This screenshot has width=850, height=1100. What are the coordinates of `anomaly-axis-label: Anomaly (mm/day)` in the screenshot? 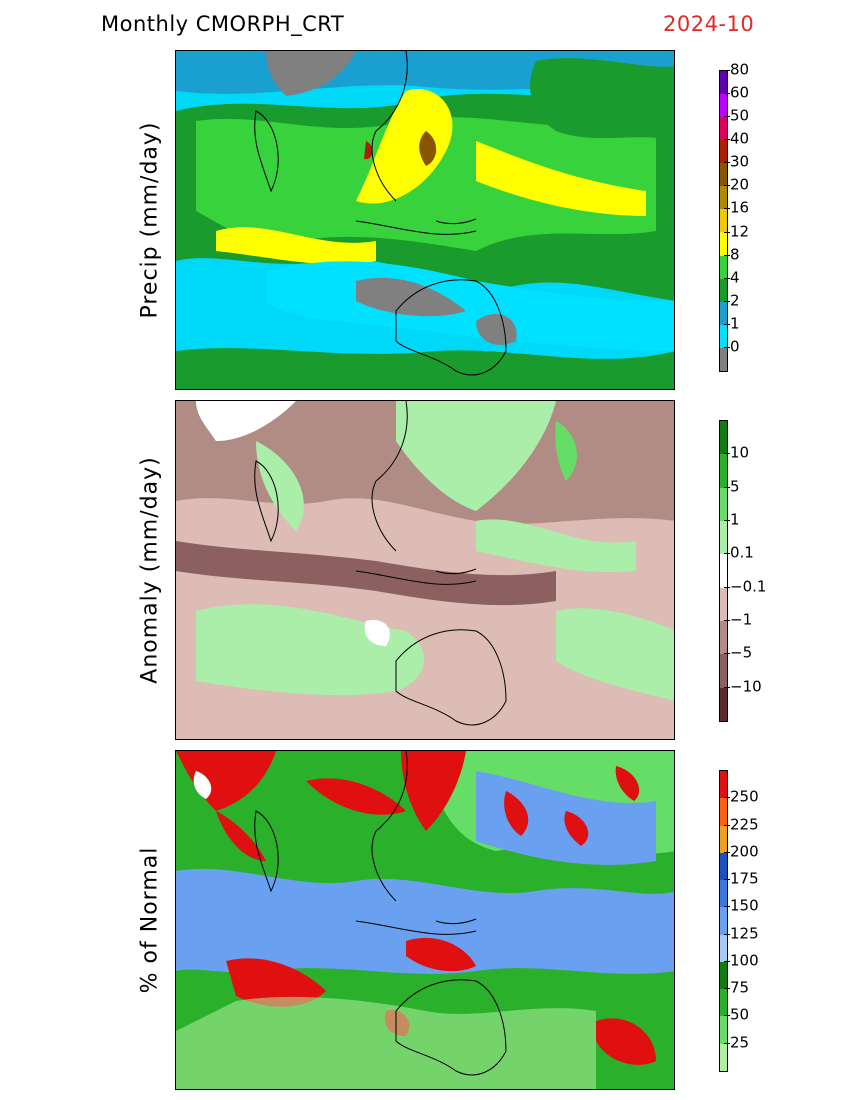 It's located at (150, 570).